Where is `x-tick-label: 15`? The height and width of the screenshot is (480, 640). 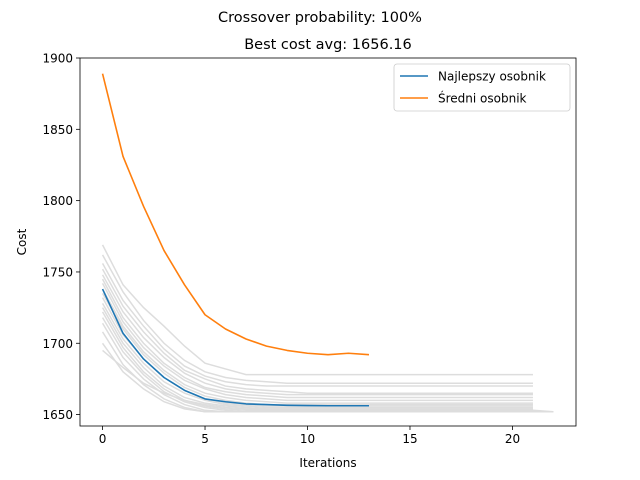
x-tick-label: 15 is located at coordinates (409, 439).